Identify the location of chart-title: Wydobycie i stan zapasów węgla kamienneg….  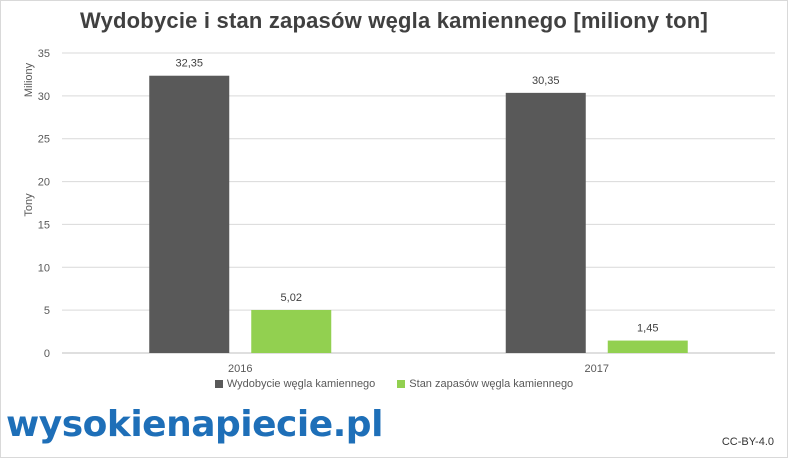
(394, 20).